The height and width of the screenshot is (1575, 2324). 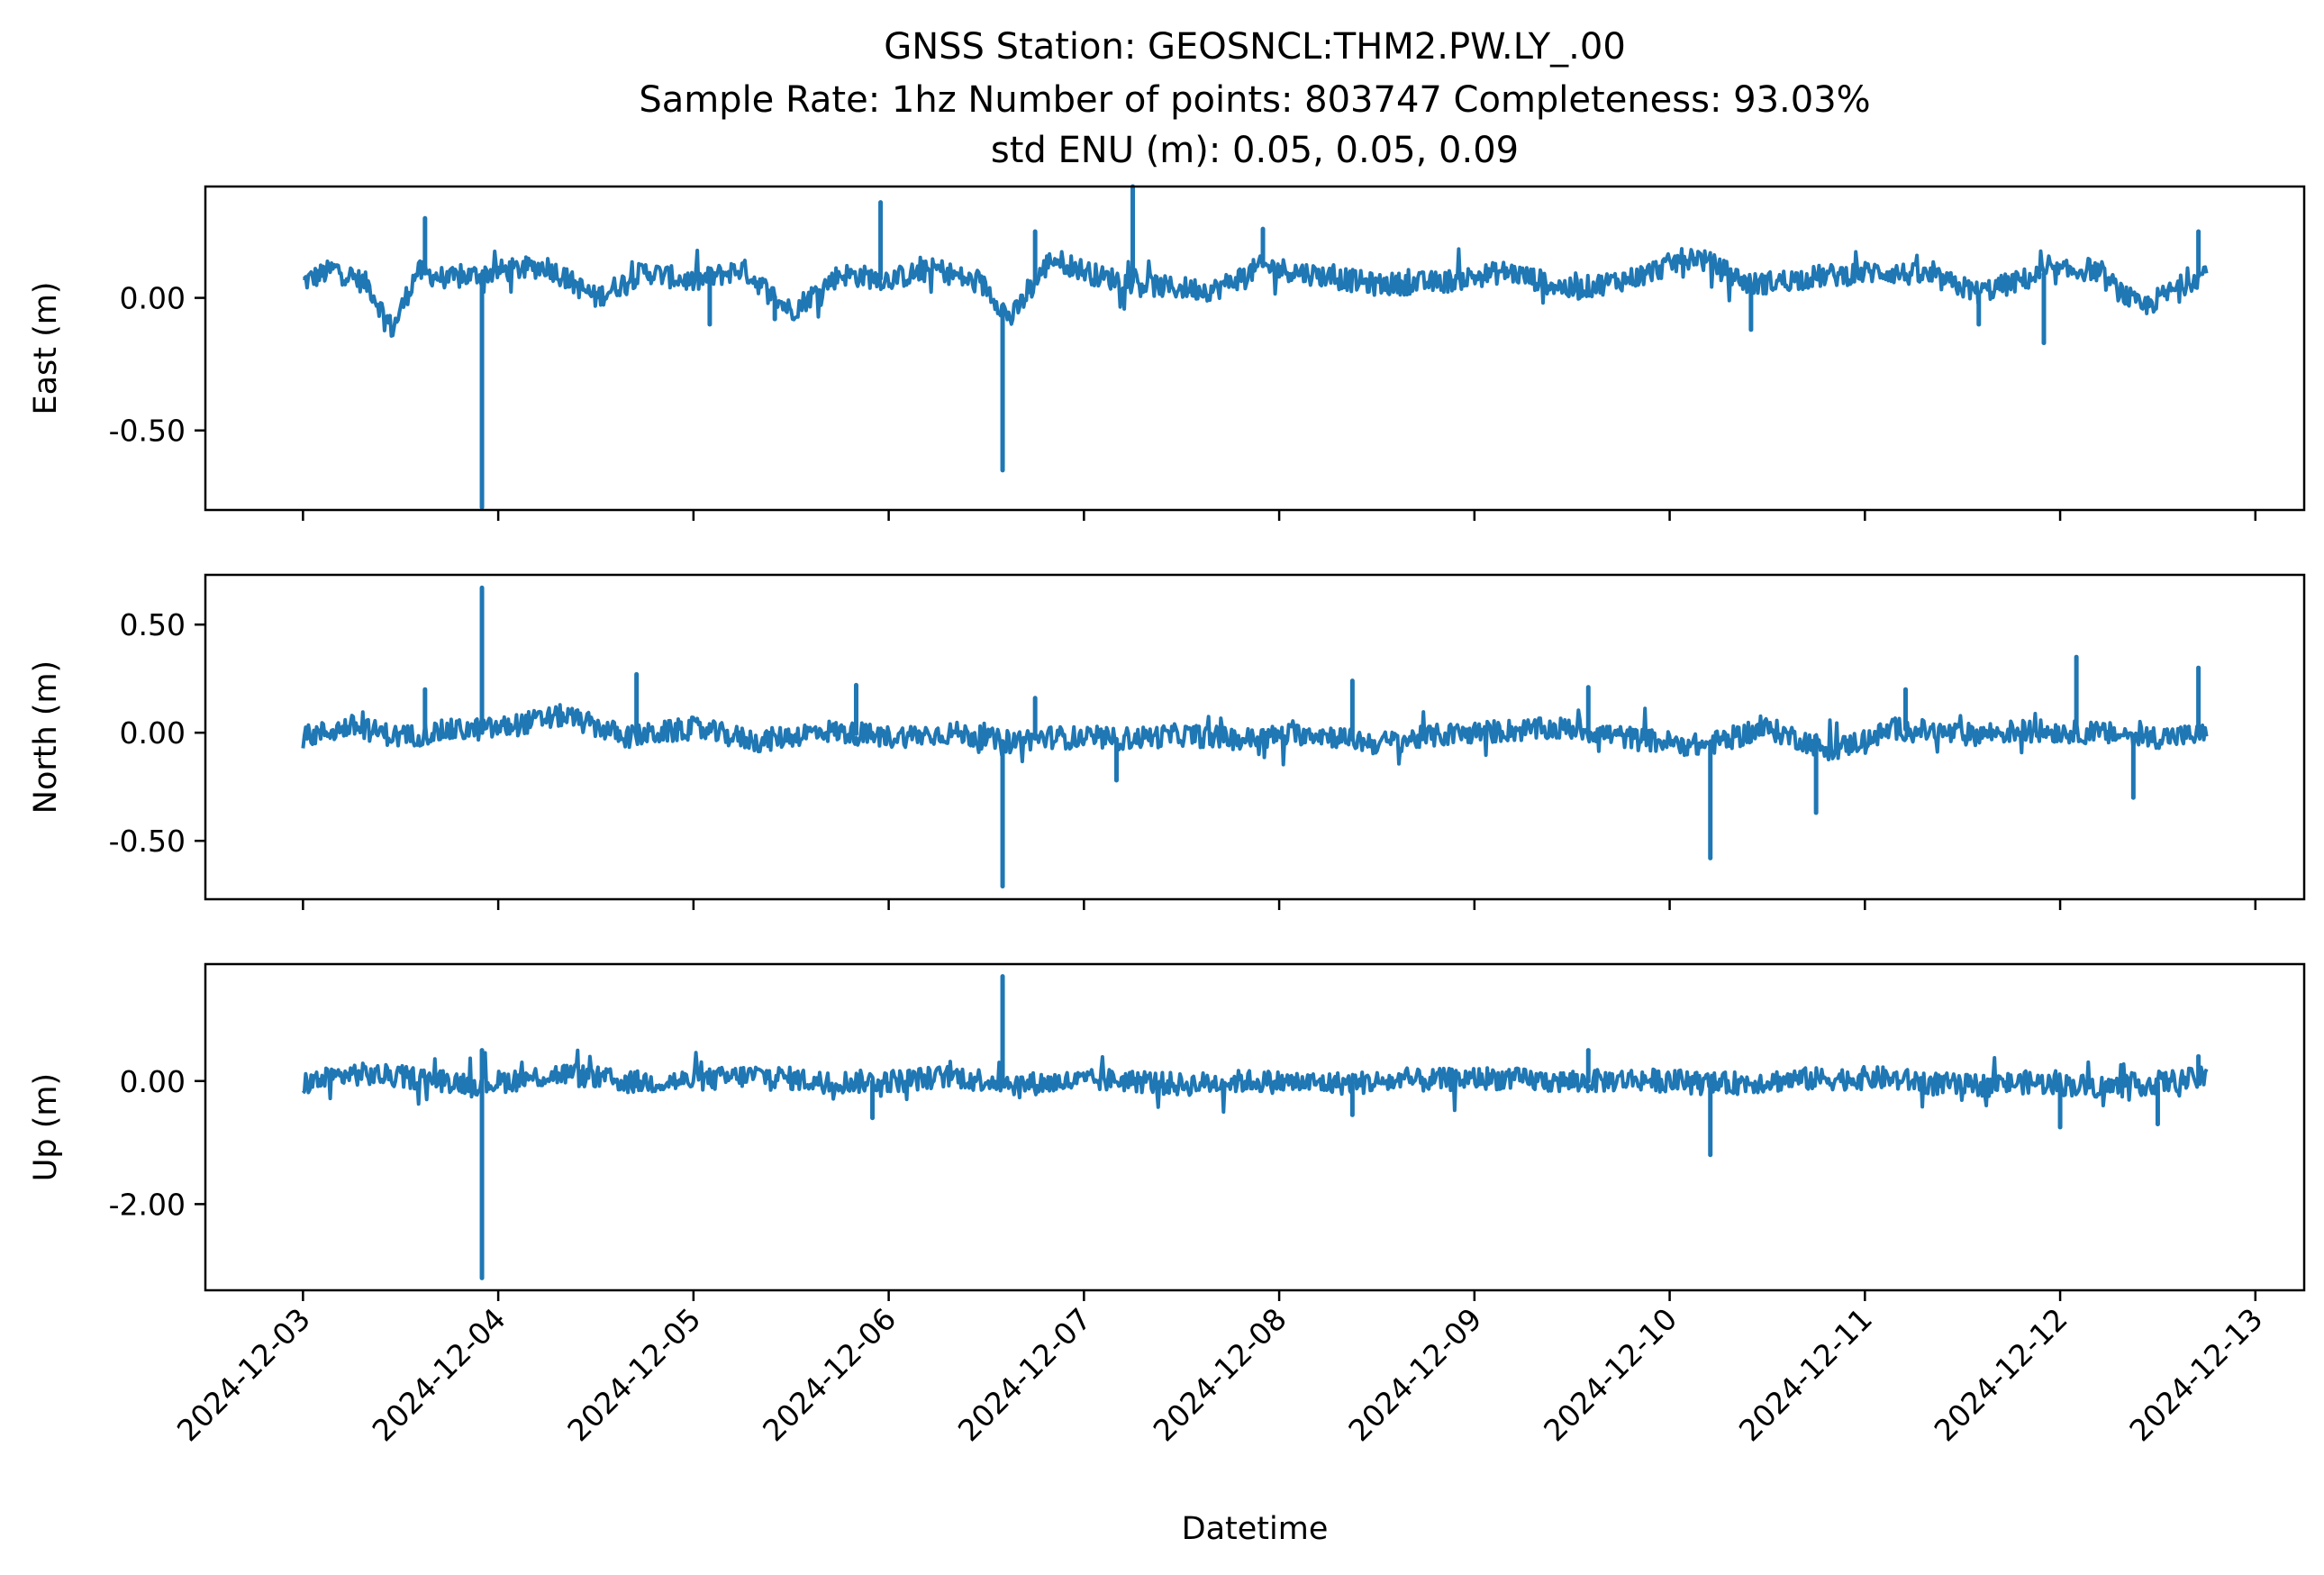 What do you see at coordinates (148, 841) in the screenshot?
I see `y-tick-label-north-2: -0.50` at bounding box center [148, 841].